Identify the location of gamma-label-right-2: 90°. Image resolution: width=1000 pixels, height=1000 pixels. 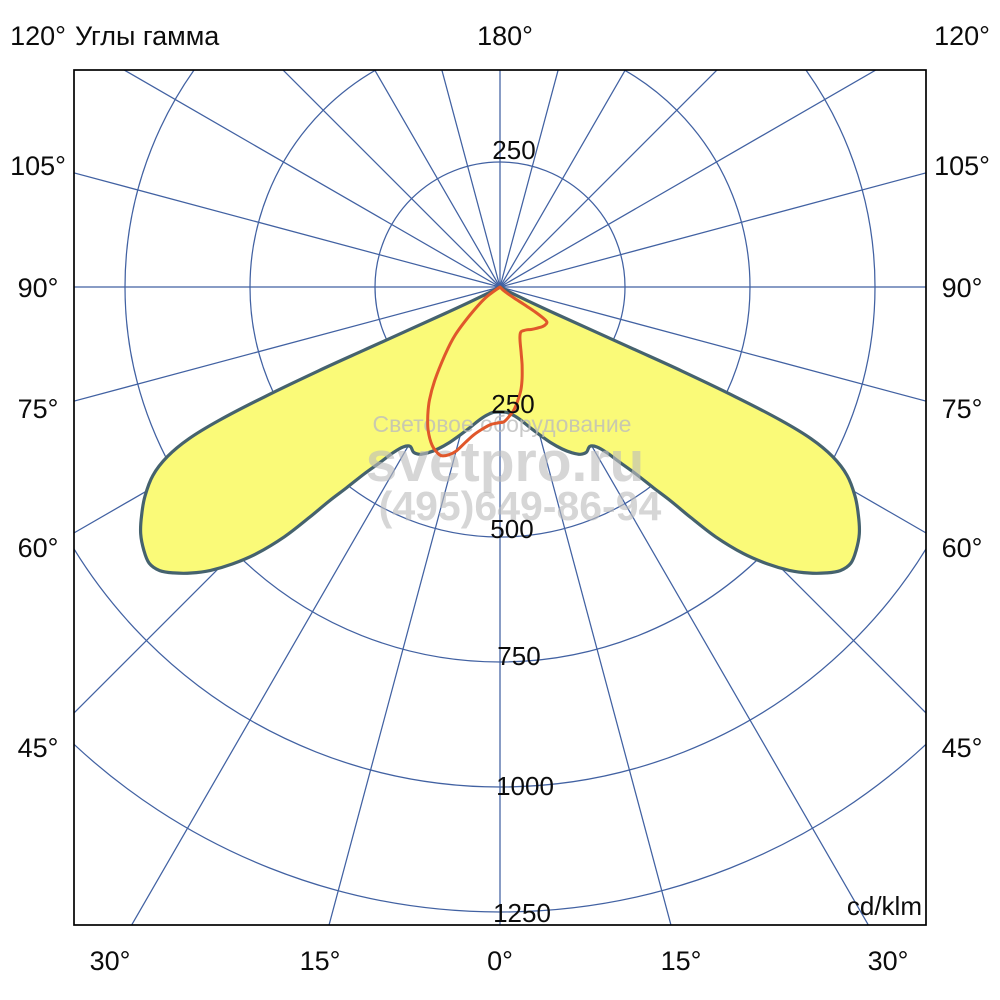
(962, 288).